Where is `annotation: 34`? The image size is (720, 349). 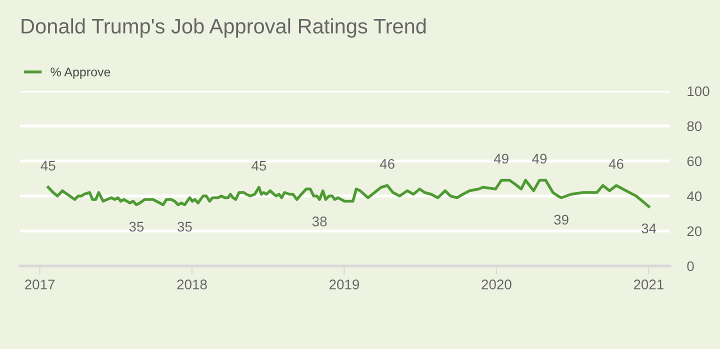
annotation: 34 is located at coordinates (649, 229).